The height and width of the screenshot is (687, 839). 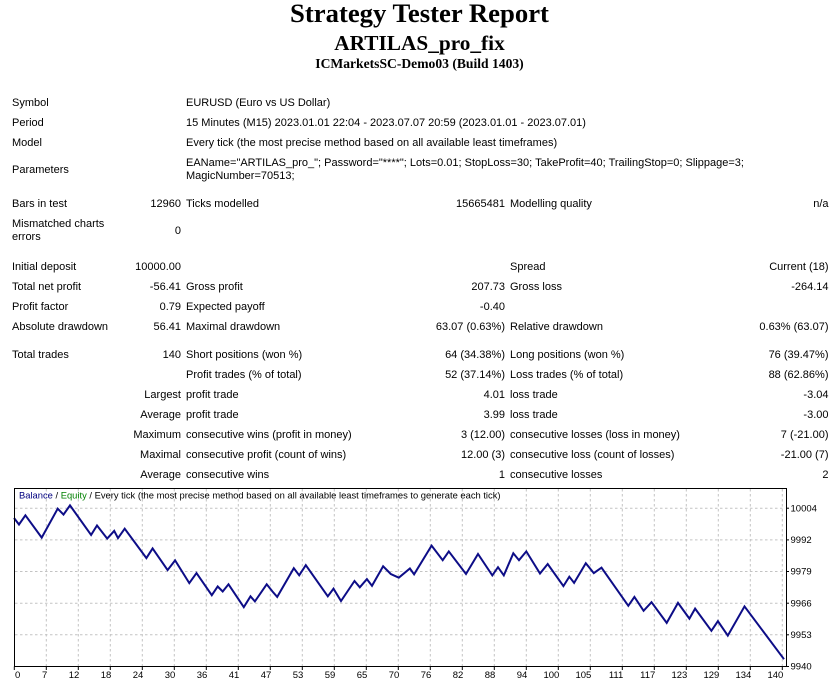 What do you see at coordinates (138, 675) in the screenshot?
I see `svg-text: 24` at bounding box center [138, 675].